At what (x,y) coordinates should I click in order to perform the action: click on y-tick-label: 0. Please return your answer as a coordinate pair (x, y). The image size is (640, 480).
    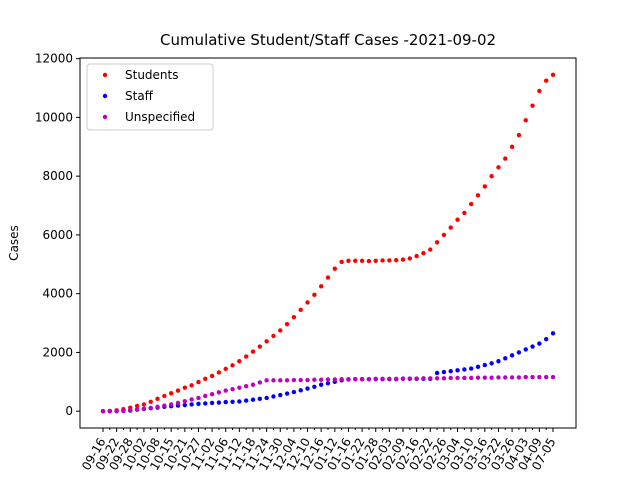
    Looking at the image, I should click on (69, 411).